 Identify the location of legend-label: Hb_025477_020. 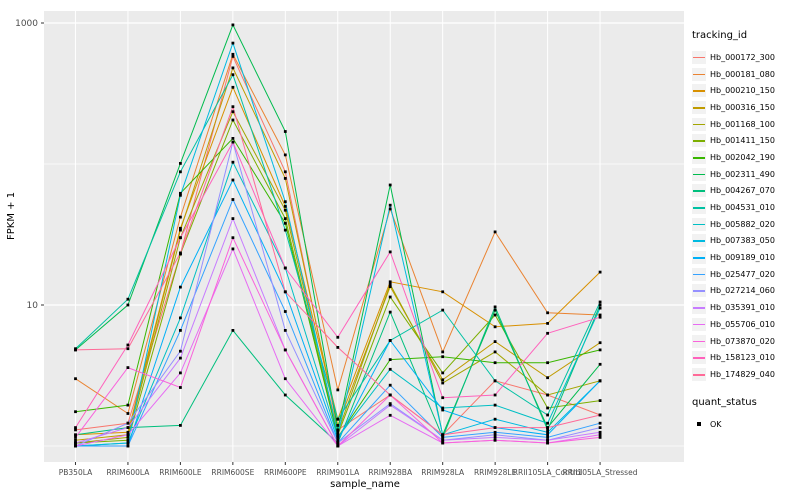
(742, 274).